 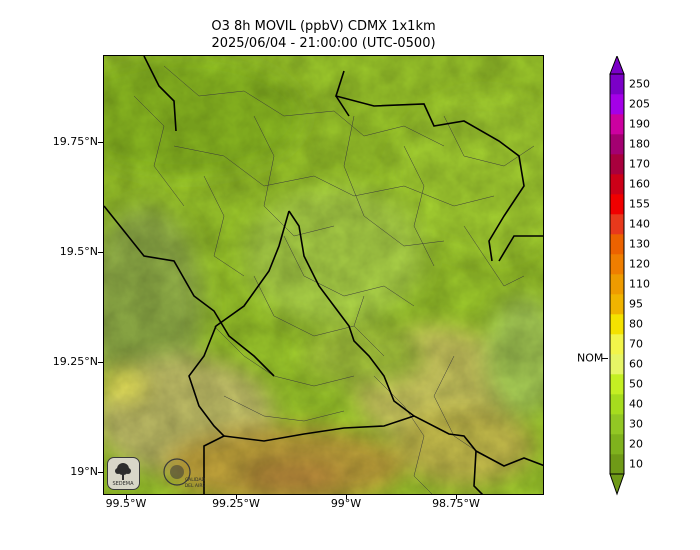 I want to click on y-tick-label: 19.25°N, so click(x=75, y=361).